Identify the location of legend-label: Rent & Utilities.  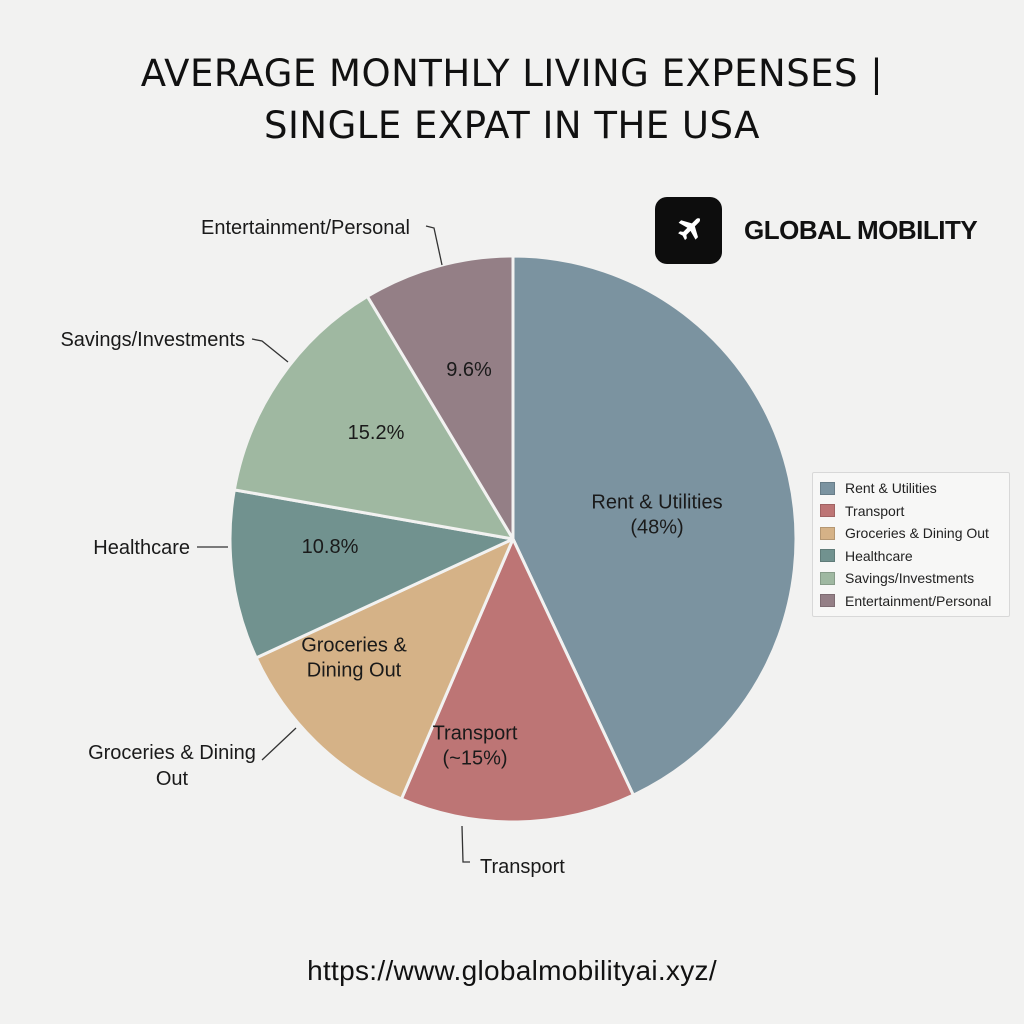
(891, 488).